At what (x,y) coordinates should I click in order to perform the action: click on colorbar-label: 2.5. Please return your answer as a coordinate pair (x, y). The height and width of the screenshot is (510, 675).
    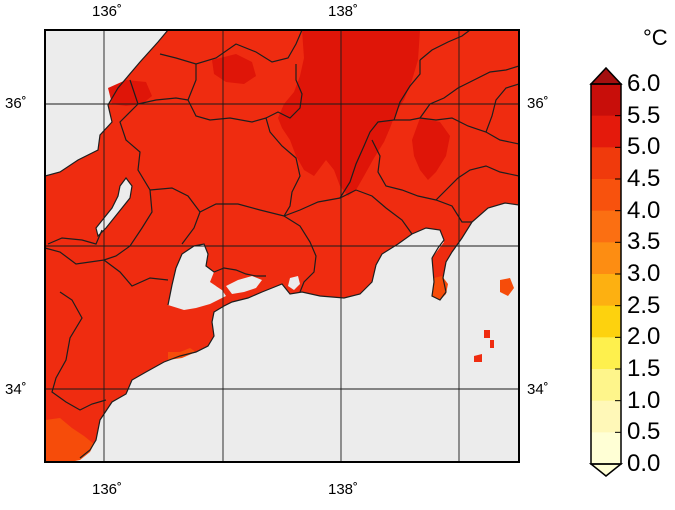
    Looking at the image, I should click on (644, 305).